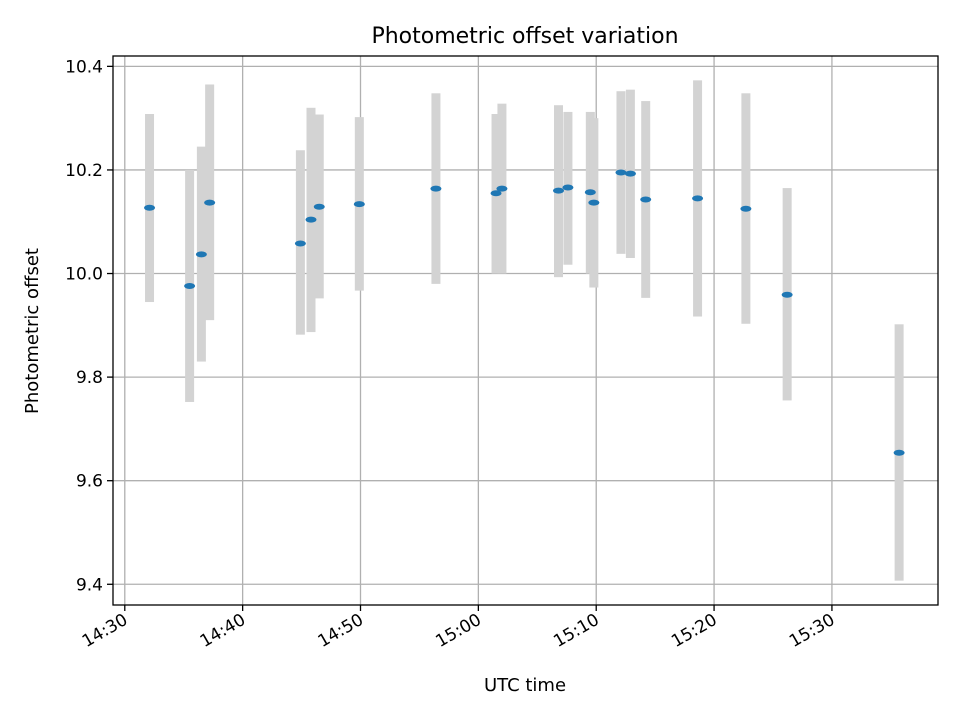 The height and width of the screenshot is (720, 960). I want to click on y-tick-label: 9.6, so click(89, 482).